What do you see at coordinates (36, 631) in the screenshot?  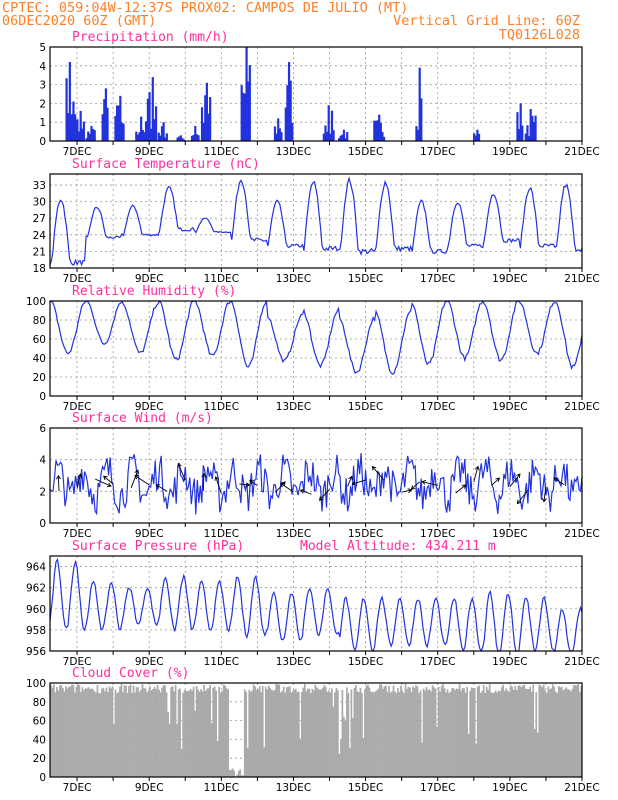 I see `y-tick-label: 958` at bounding box center [36, 631].